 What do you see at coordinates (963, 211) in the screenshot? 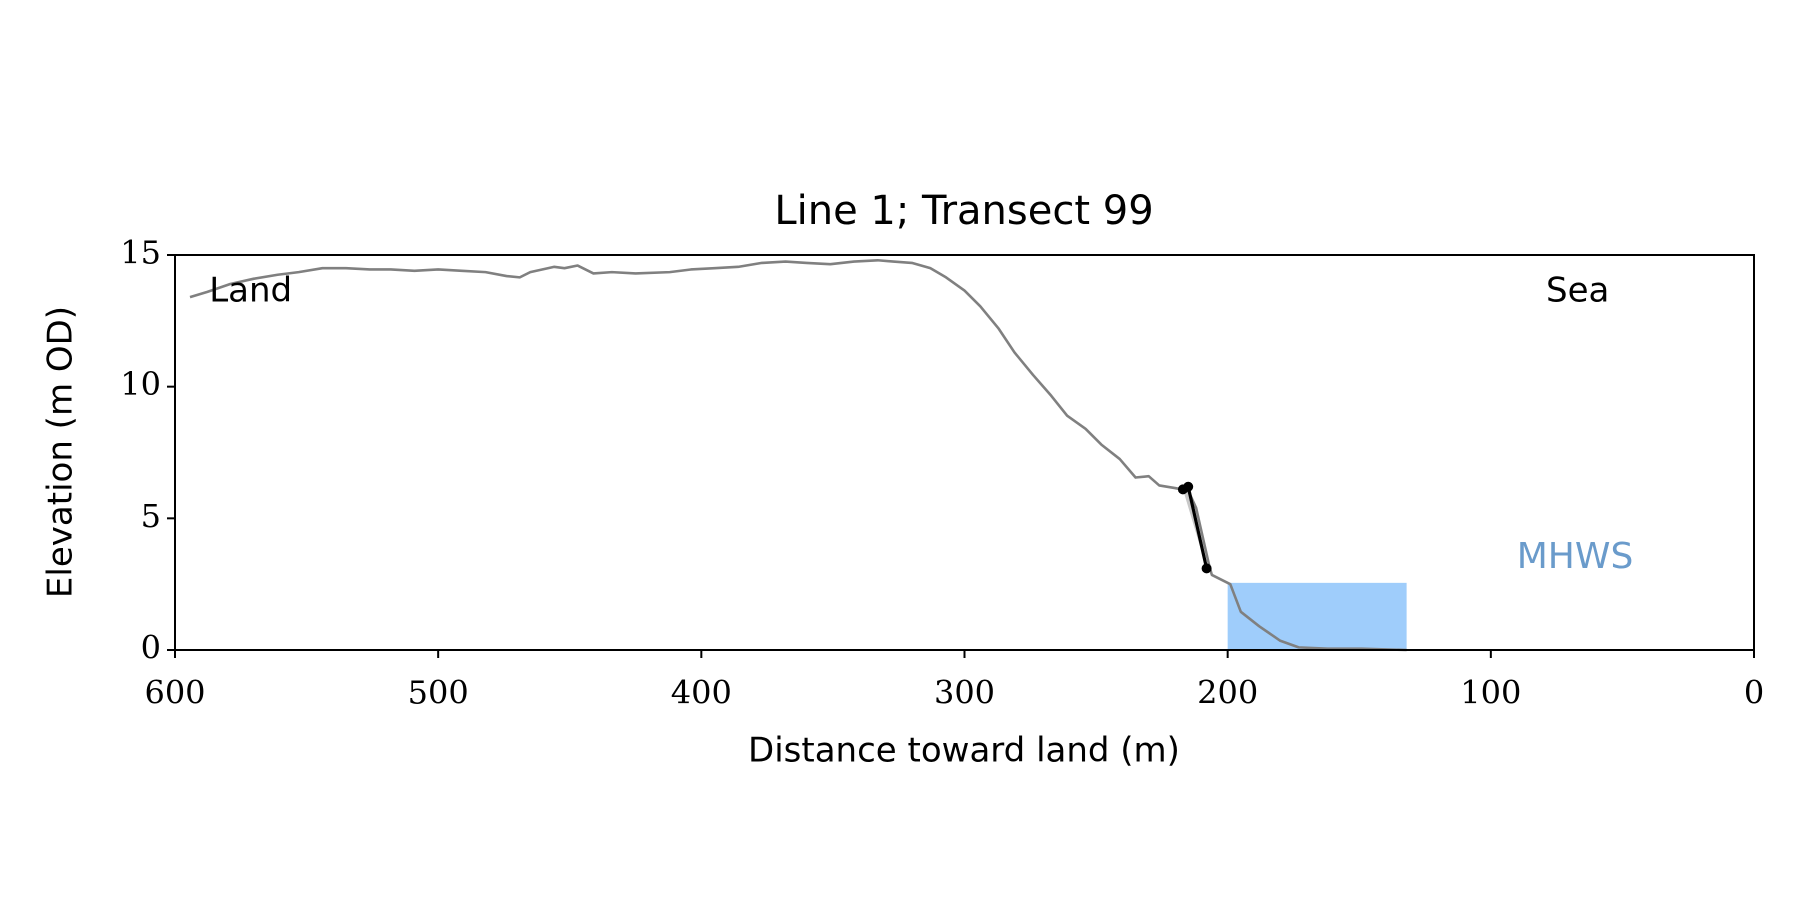
I see `chart-title: Line 1; Transect 99` at bounding box center [963, 211].